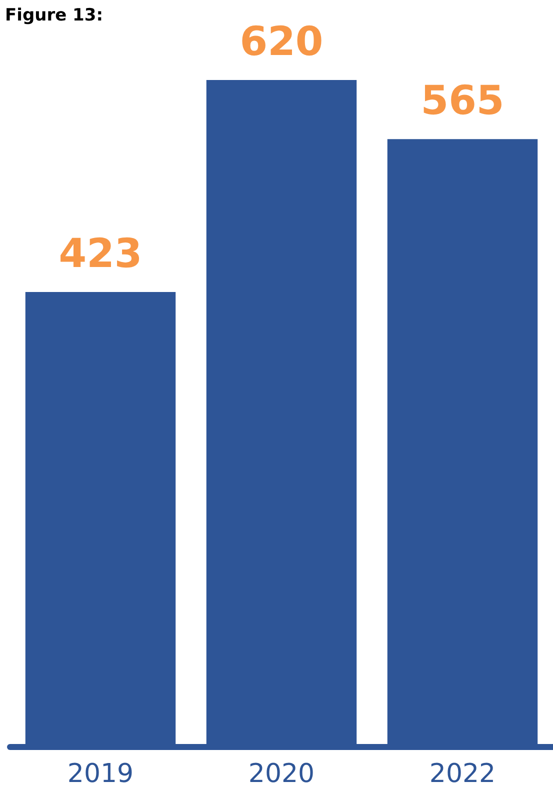 The height and width of the screenshot is (794, 553). I want to click on chart-title: Figure 13:, so click(54, 16).